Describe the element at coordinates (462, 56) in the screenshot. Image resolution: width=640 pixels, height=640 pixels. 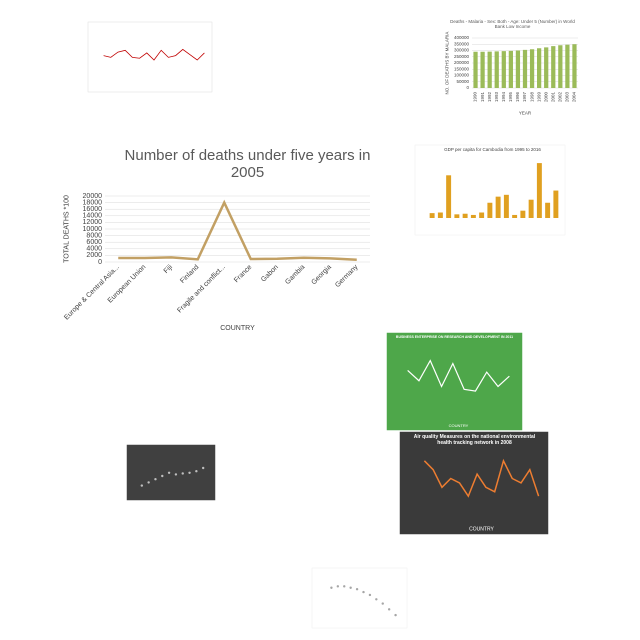
I see `y-tick-label: 250000` at that location.